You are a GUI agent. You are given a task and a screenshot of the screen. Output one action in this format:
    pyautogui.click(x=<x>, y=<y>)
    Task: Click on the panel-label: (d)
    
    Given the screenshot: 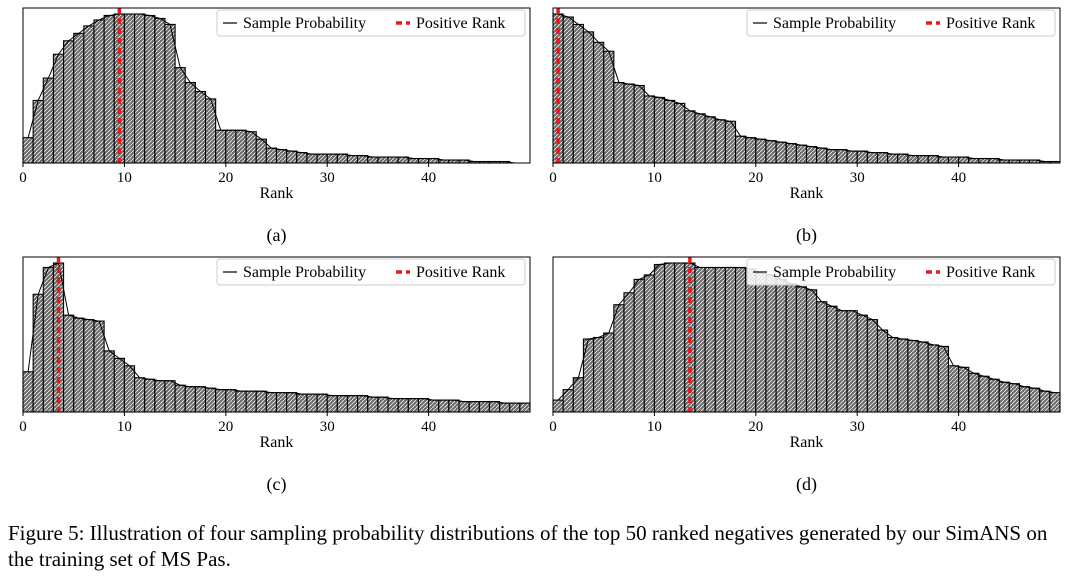 What is the action you would take?
    pyautogui.click(x=806, y=484)
    